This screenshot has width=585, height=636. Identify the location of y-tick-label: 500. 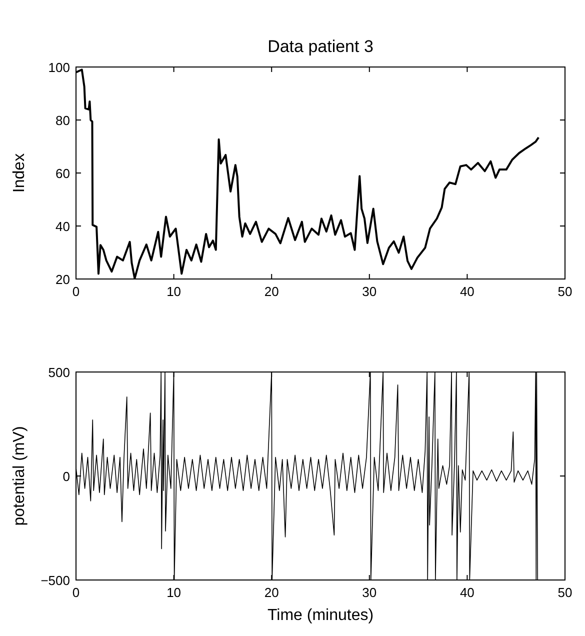
(59, 372).